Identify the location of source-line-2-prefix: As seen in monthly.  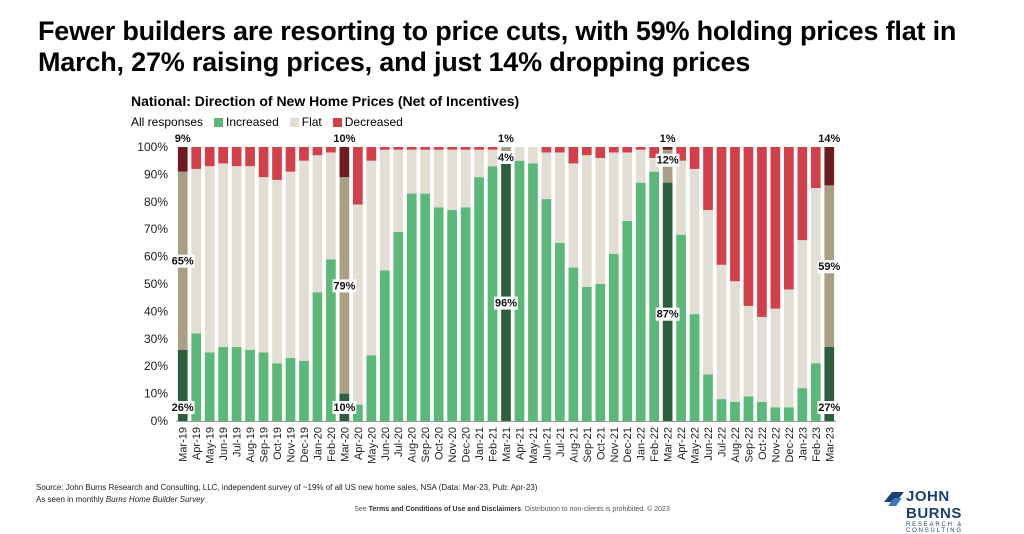
(71, 499).